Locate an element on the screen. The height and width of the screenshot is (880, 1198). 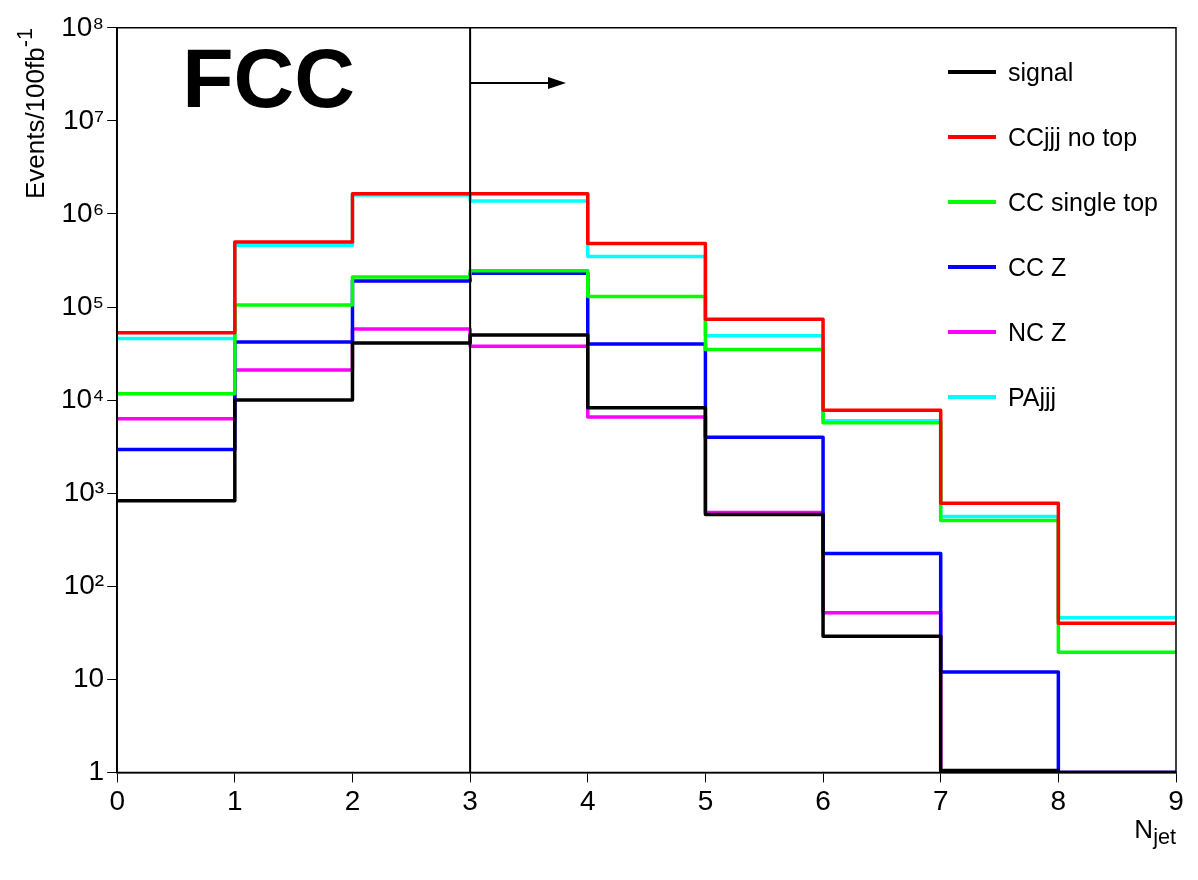
x-tick-label: 2 is located at coordinates (352, 800).